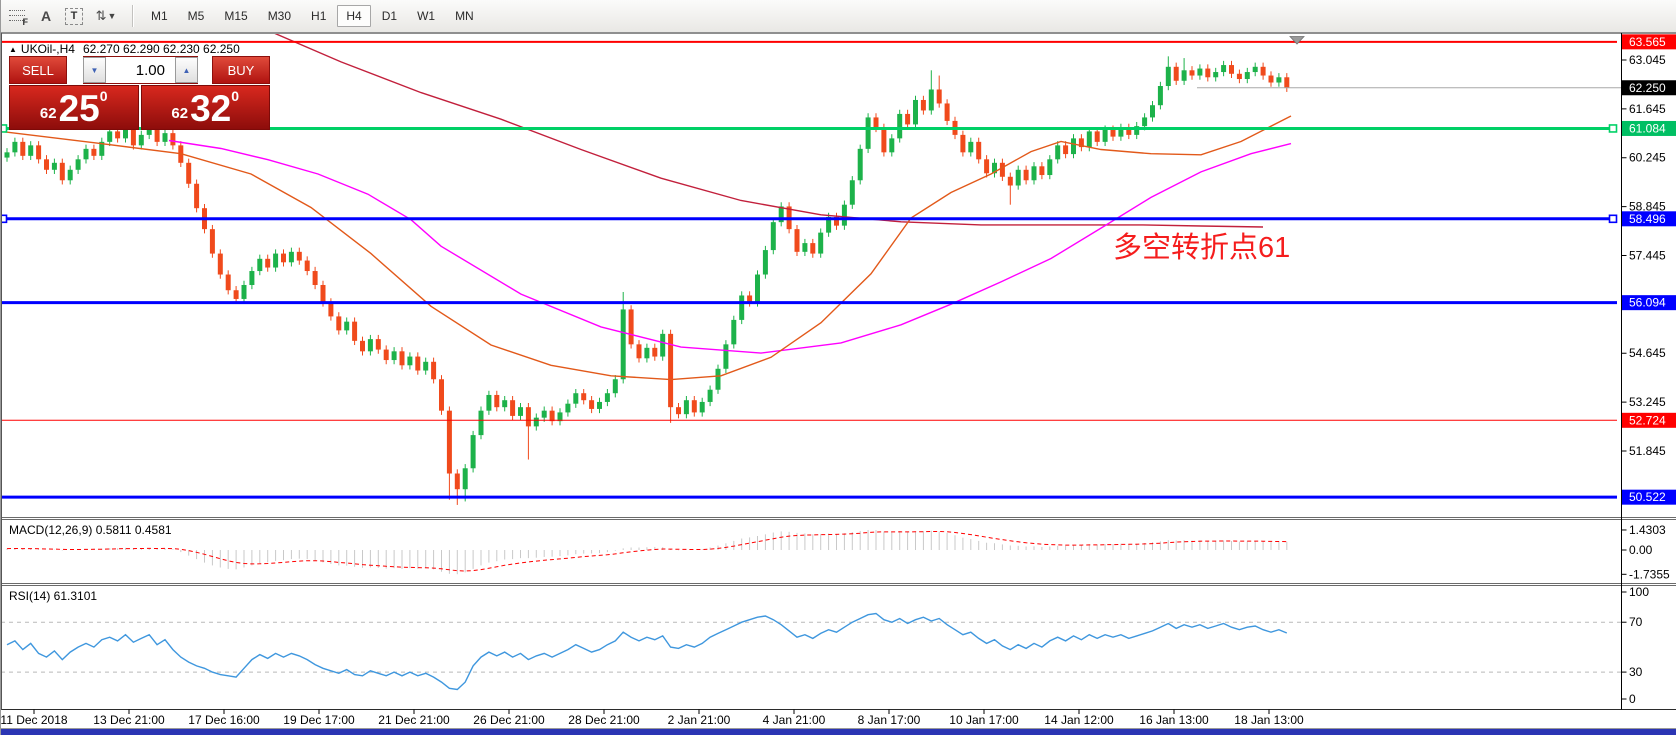 Image resolution: width=1676 pixels, height=735 pixels. I want to click on axis-tick-label: -1.7355, so click(1649, 574).